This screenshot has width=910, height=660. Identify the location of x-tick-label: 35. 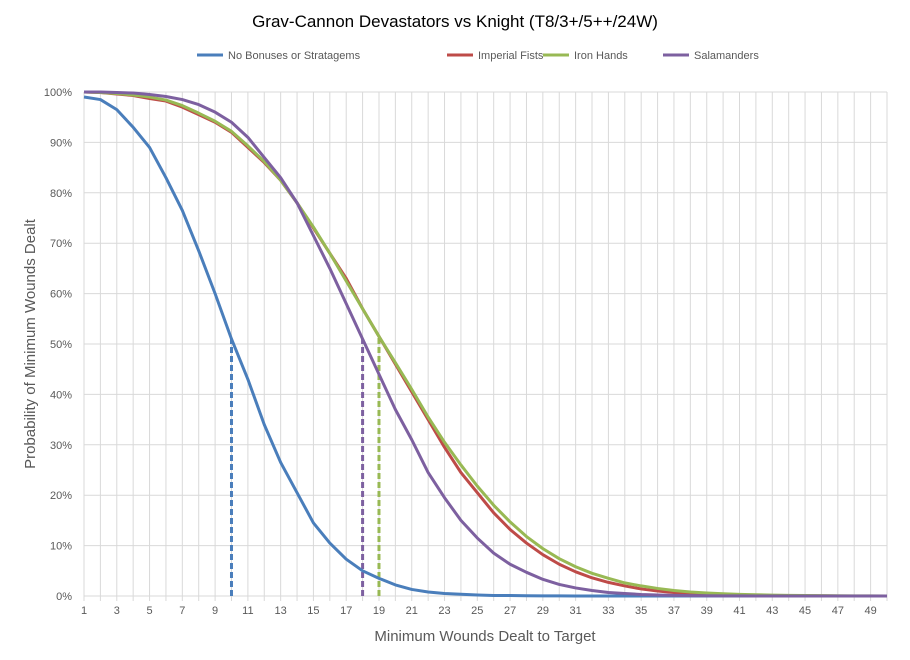
(641, 611).